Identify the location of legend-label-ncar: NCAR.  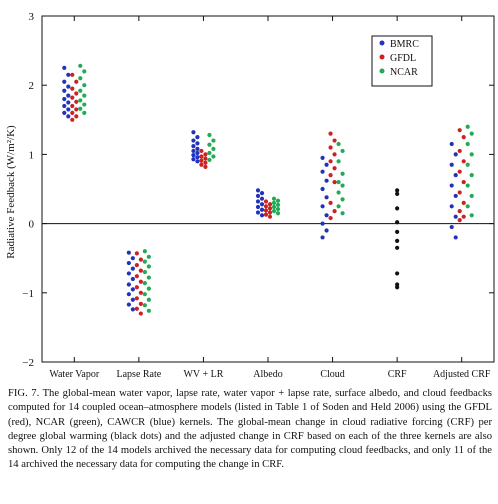
(404, 72).